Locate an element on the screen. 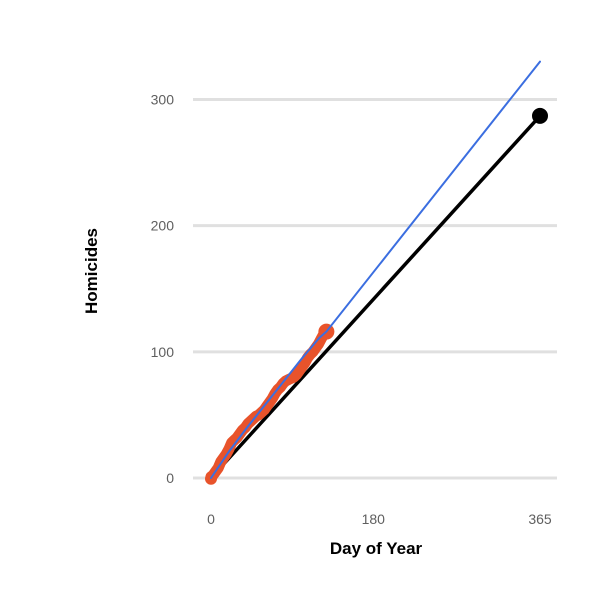 The image size is (600, 600). x-tick-label-365: 365 is located at coordinates (540, 519).